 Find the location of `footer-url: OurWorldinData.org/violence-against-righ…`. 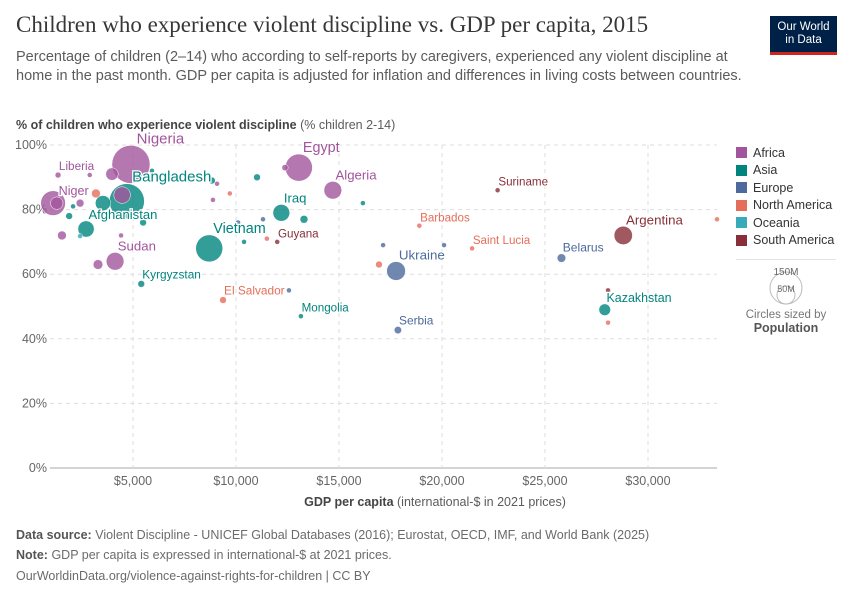

footer-url: OurWorldinData.org/violence-against-righ… is located at coordinates (193, 576).